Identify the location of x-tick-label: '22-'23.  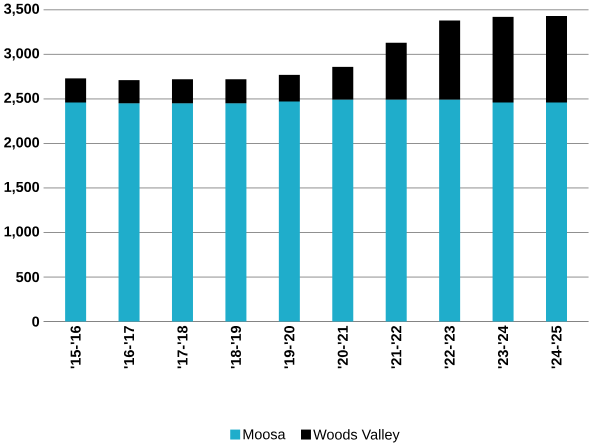
(449, 347).